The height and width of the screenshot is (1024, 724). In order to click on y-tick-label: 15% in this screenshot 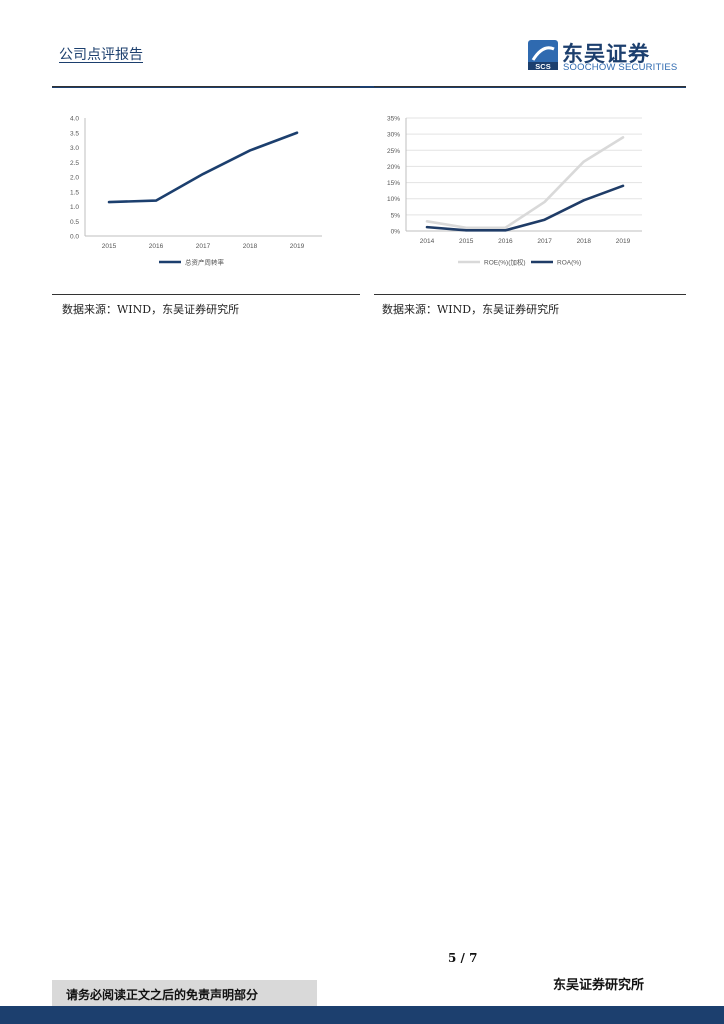, I will do `click(393, 183)`.